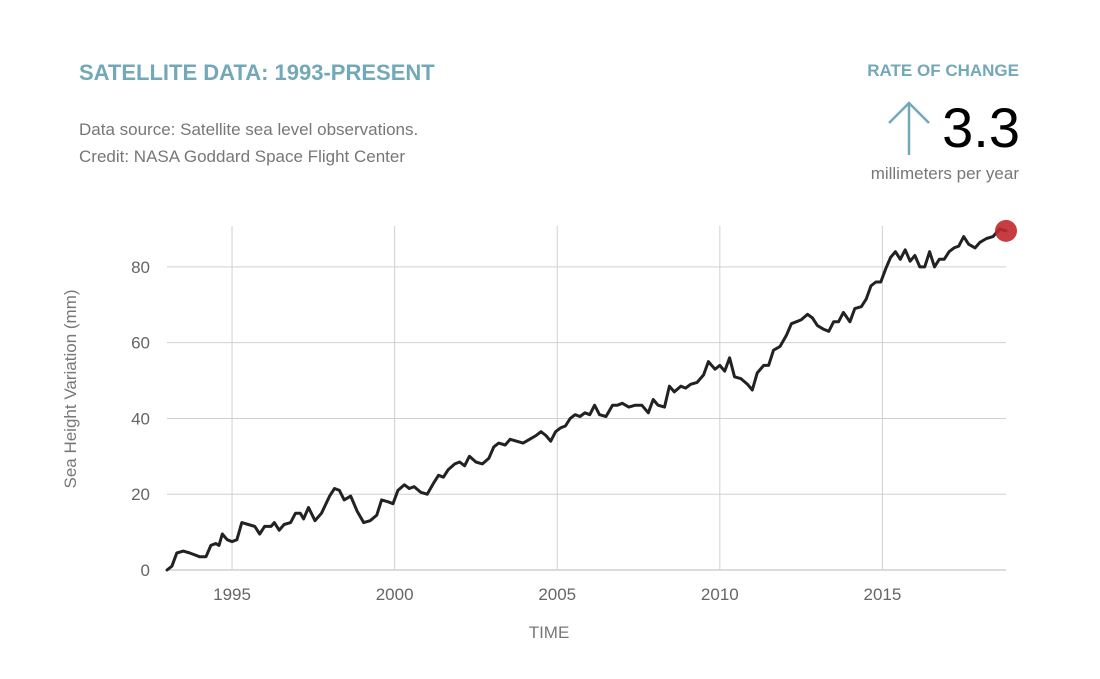 The width and height of the screenshot is (1100, 679). Describe the element at coordinates (395, 594) in the screenshot. I see `x-tick-label: 2000` at that location.